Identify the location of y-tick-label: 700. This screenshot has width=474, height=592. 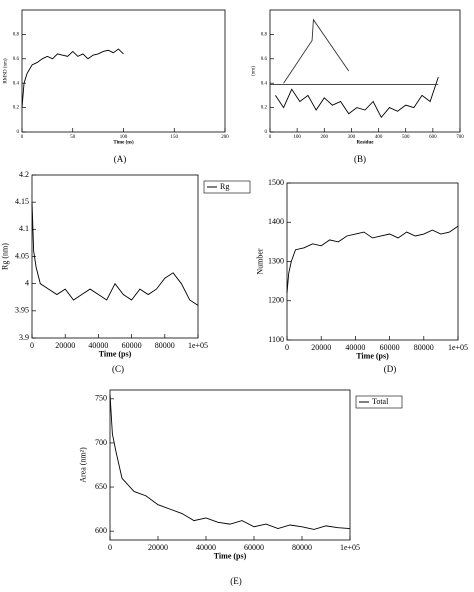
(101, 442).